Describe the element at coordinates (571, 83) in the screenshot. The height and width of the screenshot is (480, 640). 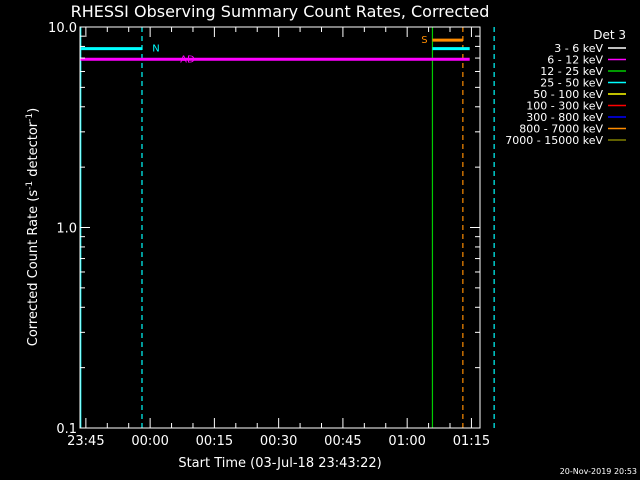
I see `legend-label: 25 - 50 keV` at that location.